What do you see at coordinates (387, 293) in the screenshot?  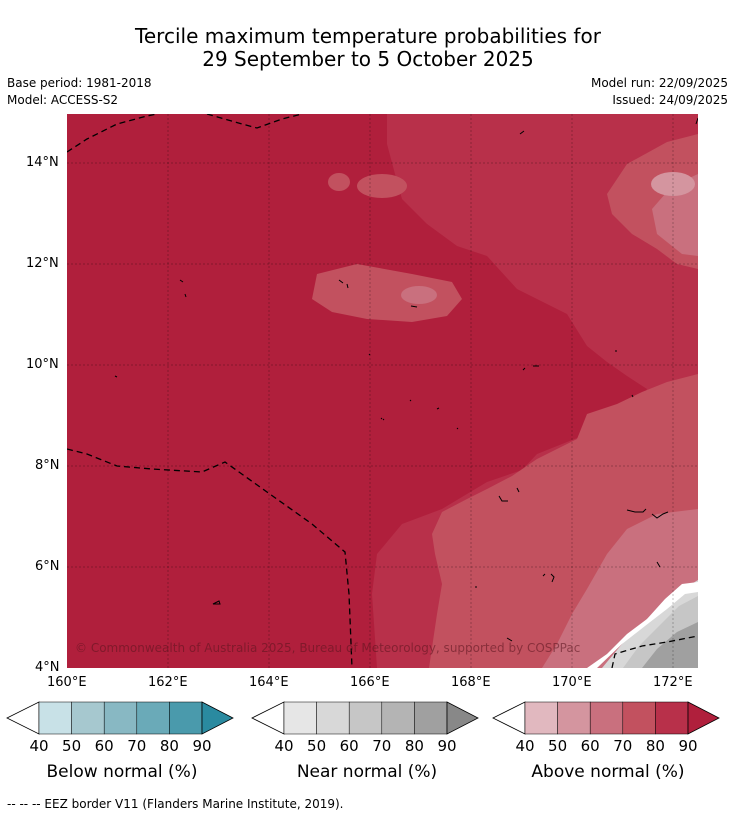 I see `shade-blob-b` at bounding box center [387, 293].